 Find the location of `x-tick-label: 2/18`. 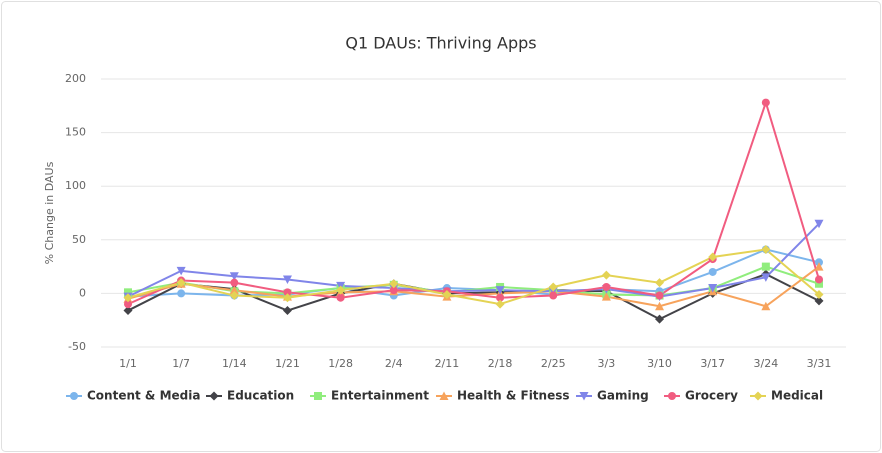

x-tick-label: 2/18 is located at coordinates (500, 363).